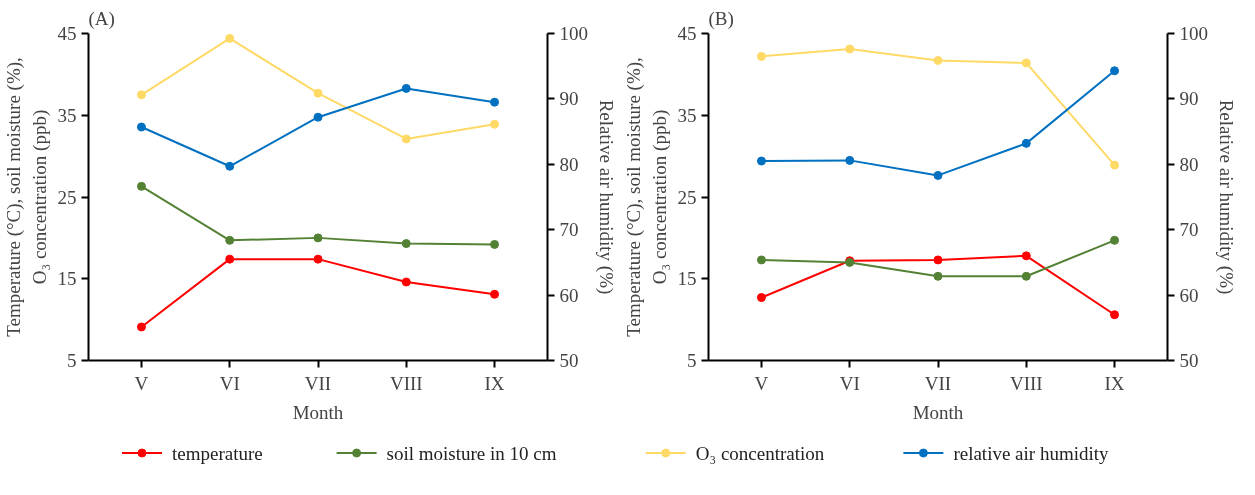 This screenshot has height=495, width=1255. Describe the element at coordinates (760, 453) in the screenshot. I see `legend-label: O₃ concentration` at that location.